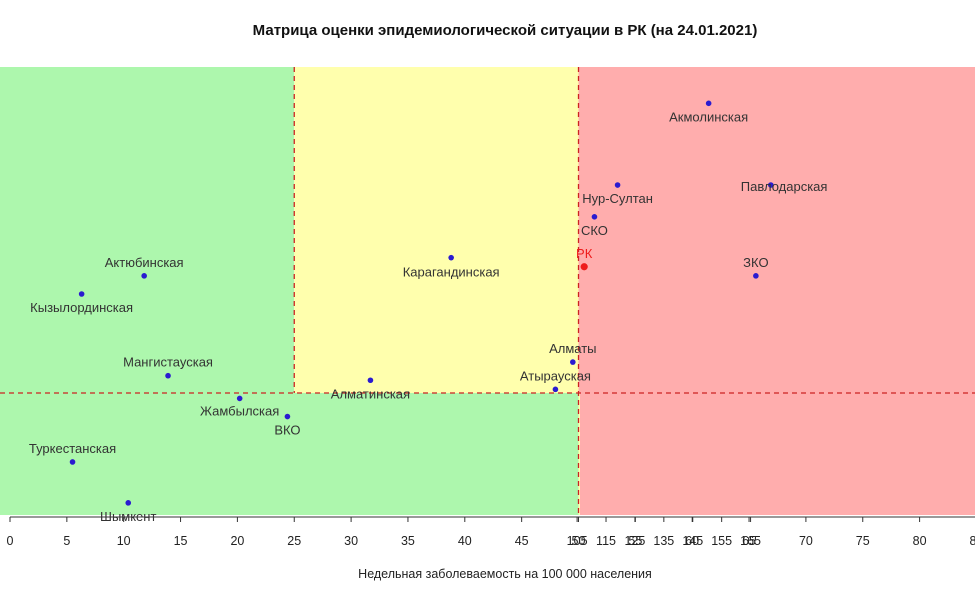 The height and width of the screenshot is (600, 975). What do you see at coordinates (617, 185) in the screenshot?
I see `point-Нур-Султан` at bounding box center [617, 185].